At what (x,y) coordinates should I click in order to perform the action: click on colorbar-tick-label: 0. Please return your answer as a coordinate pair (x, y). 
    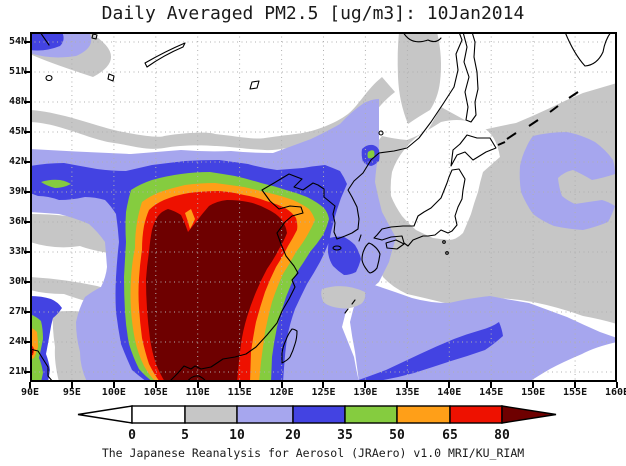
    Looking at the image, I should click on (132, 435).